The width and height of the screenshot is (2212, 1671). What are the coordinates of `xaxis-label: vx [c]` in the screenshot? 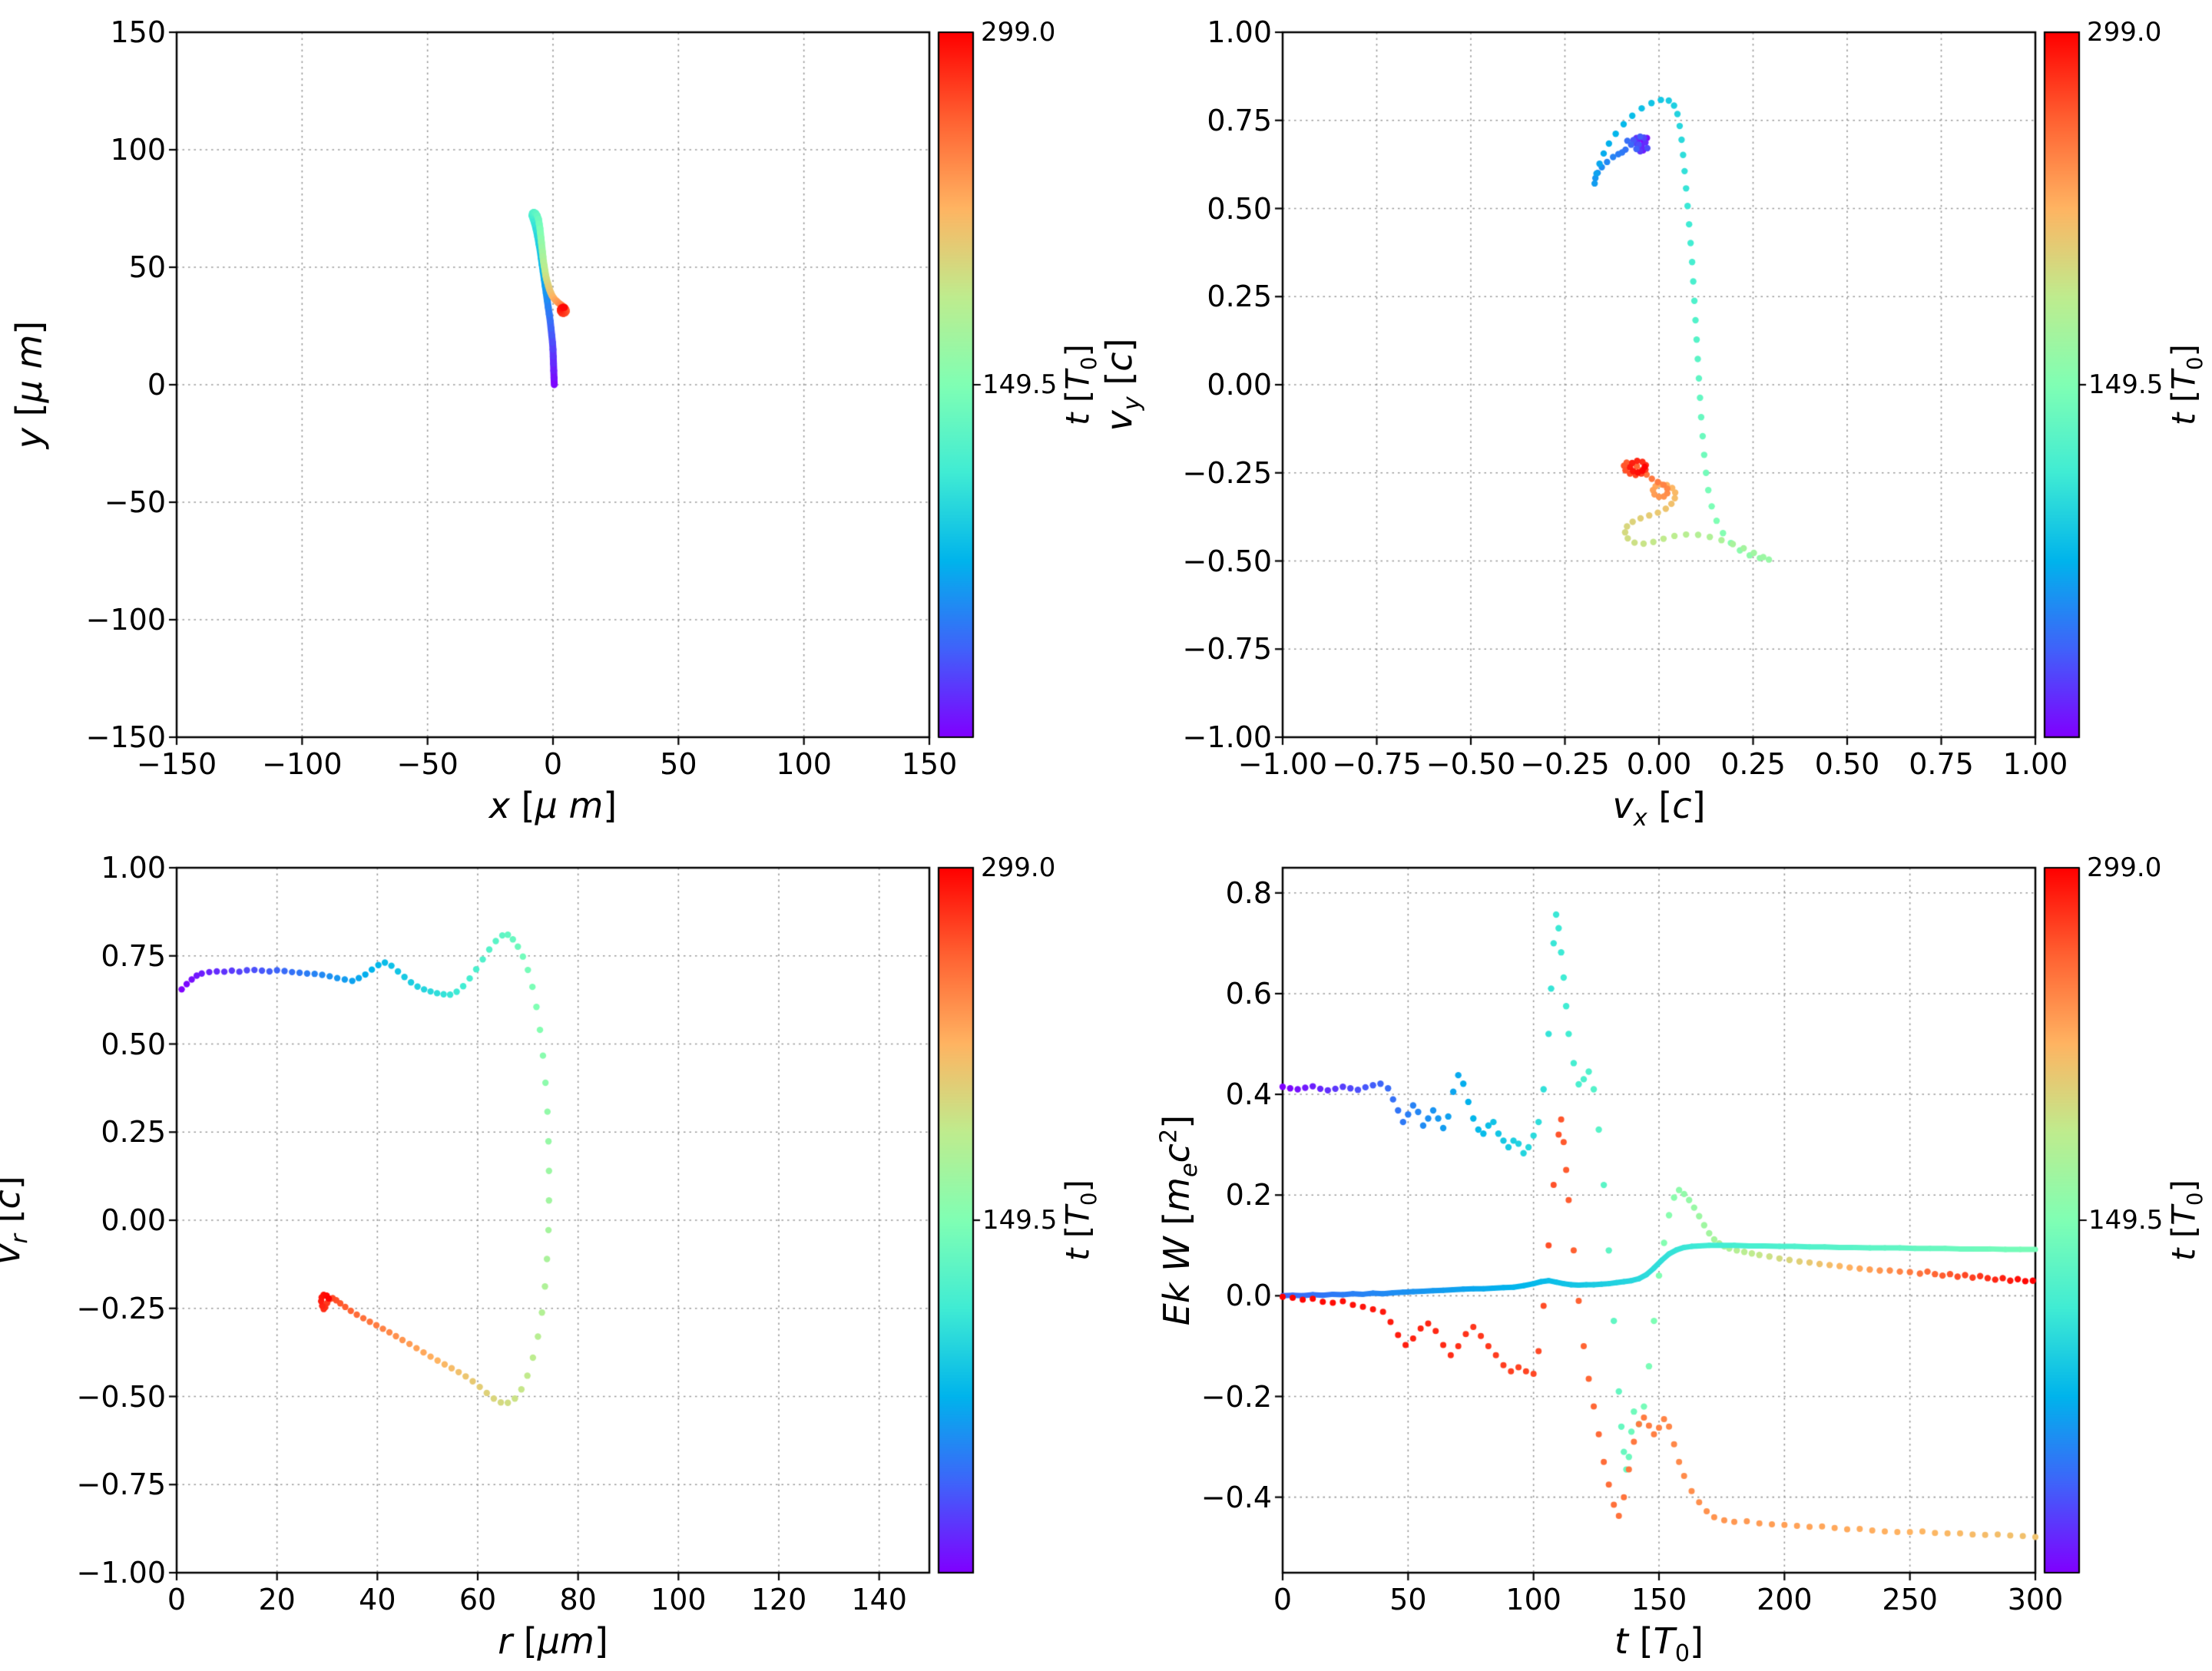 It's located at (1658, 809).